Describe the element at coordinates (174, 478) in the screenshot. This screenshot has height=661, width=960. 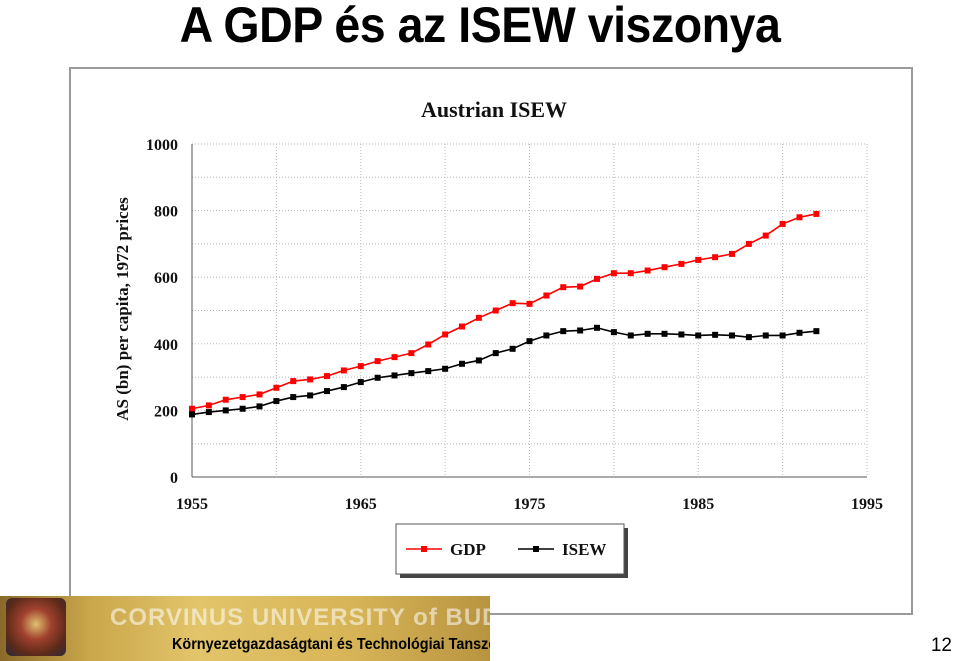
I see `y-tick-label: 0` at that location.